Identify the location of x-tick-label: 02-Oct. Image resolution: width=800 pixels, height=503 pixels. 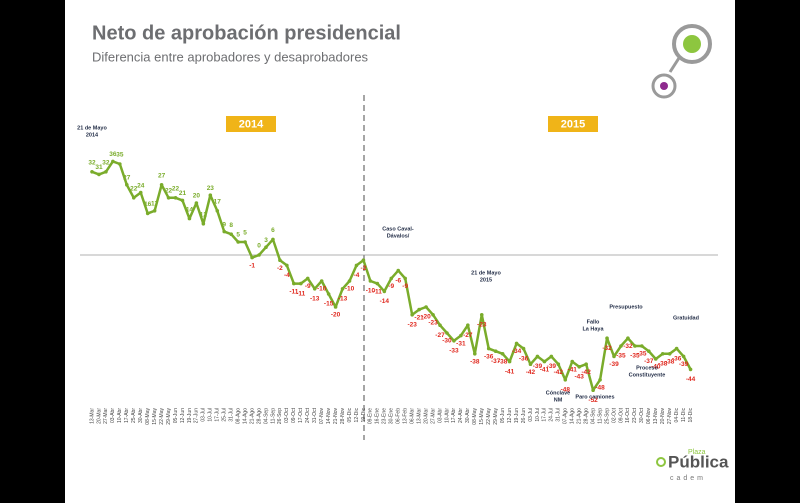
(614, 415).